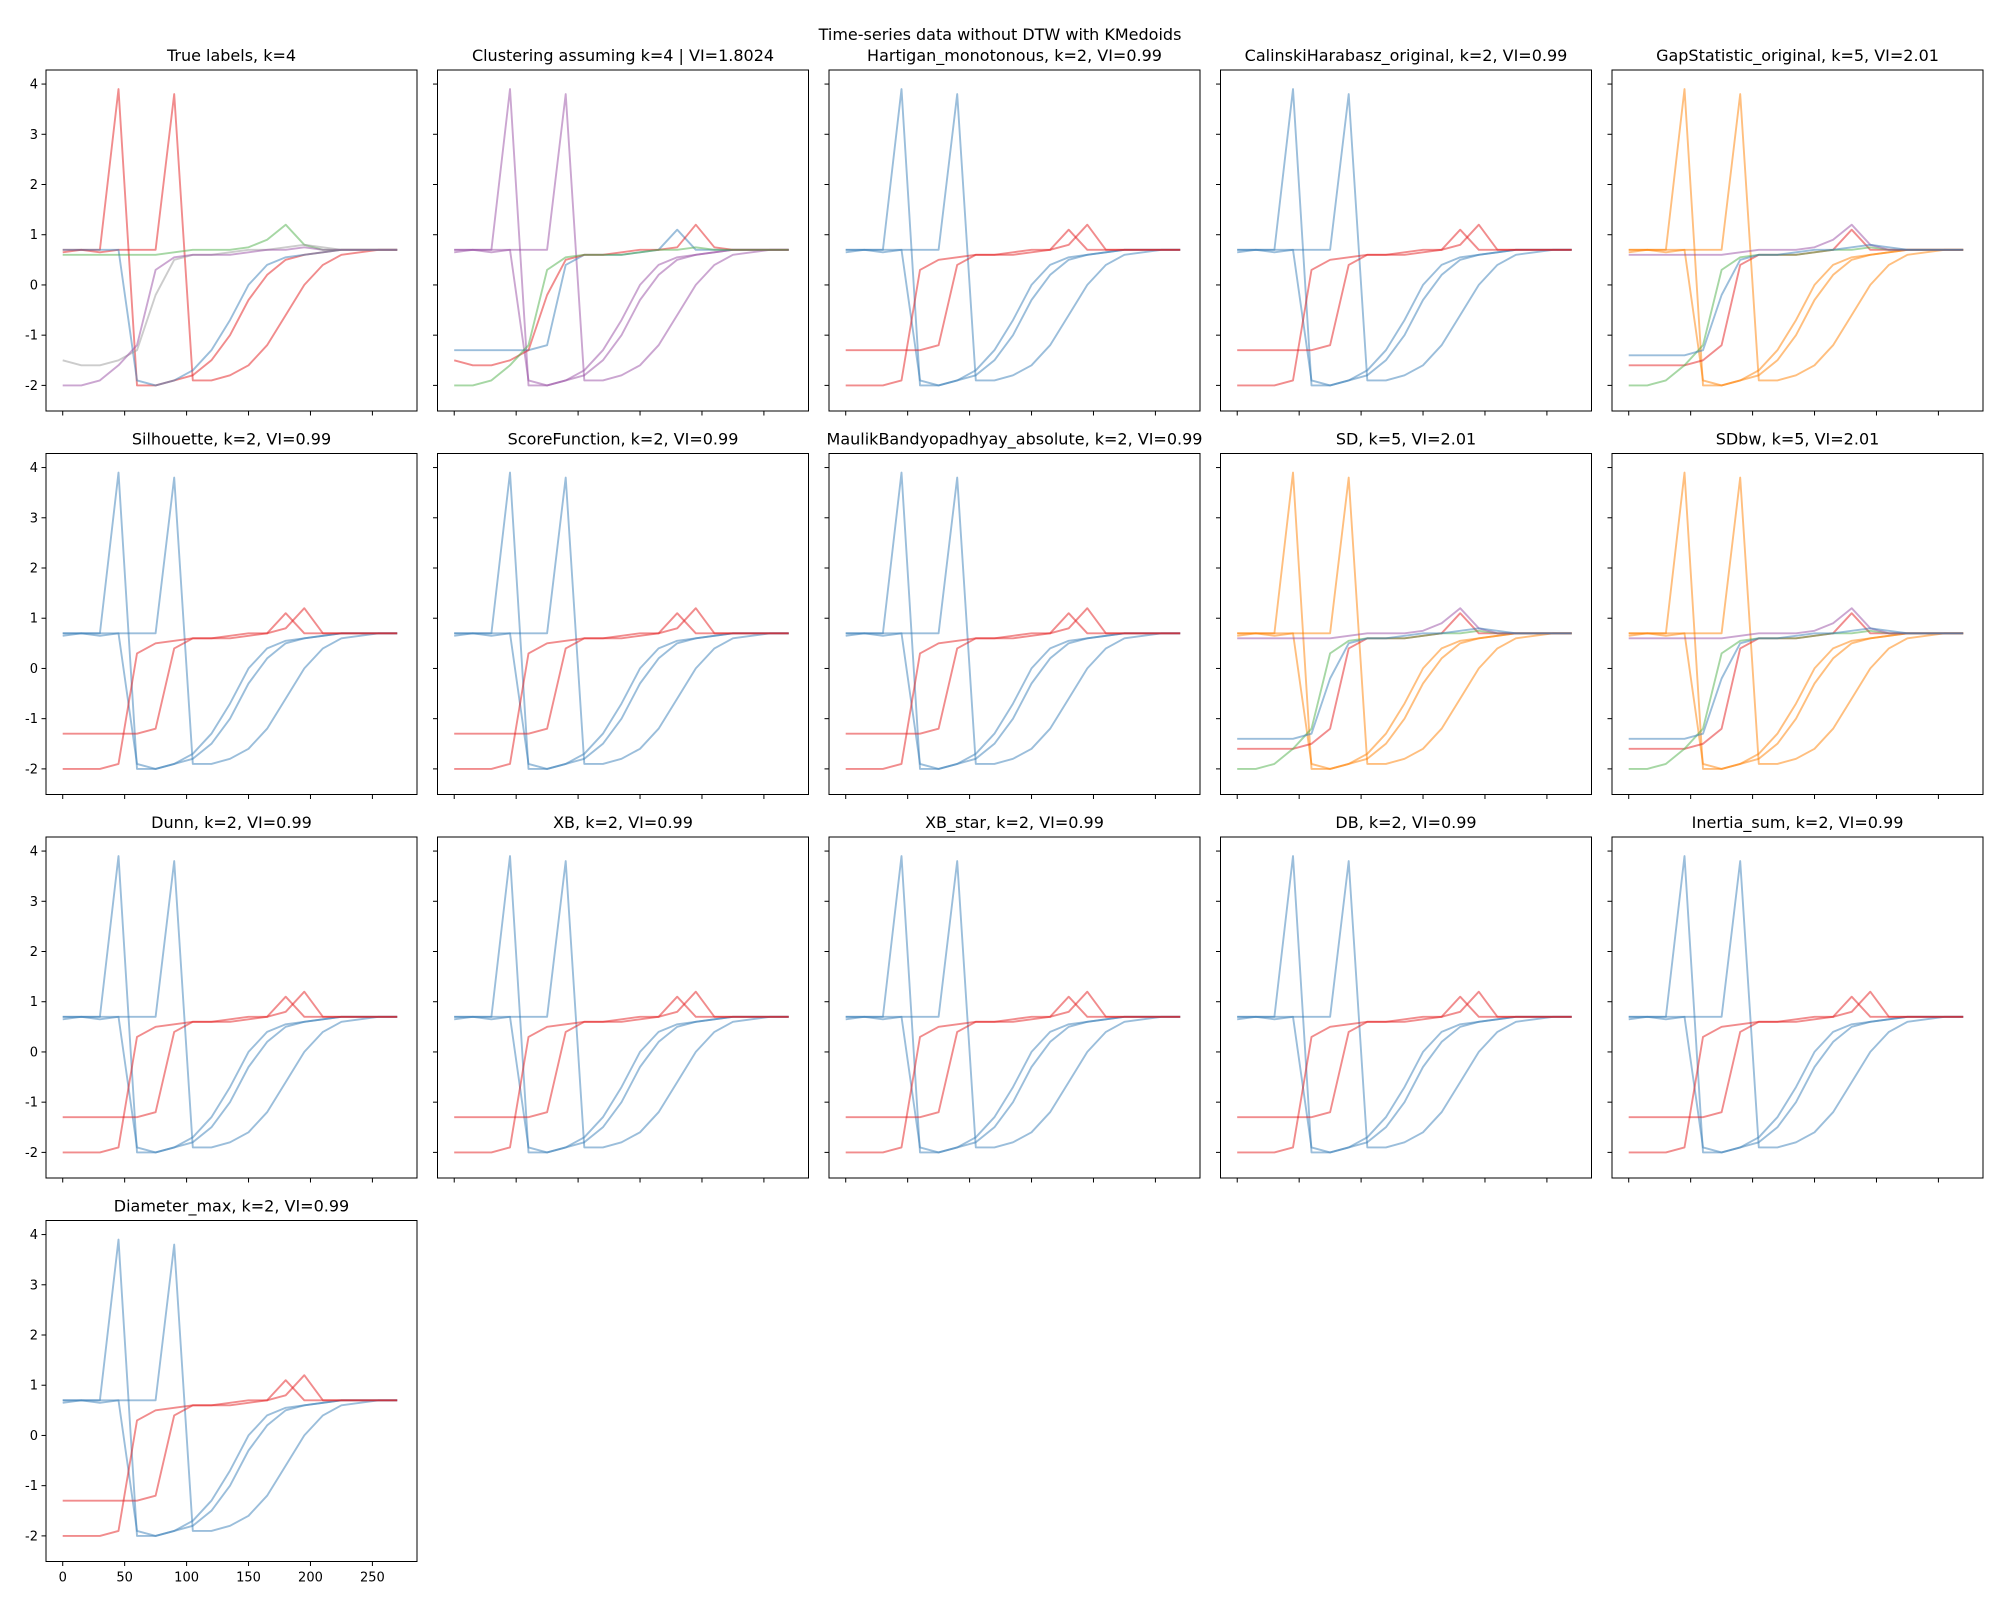 This screenshot has height=1600, width=2000. What do you see at coordinates (1406, 56) in the screenshot?
I see `subplot-title: CalinskiHarabasz_original, k=2, VI=0.99` at bounding box center [1406, 56].